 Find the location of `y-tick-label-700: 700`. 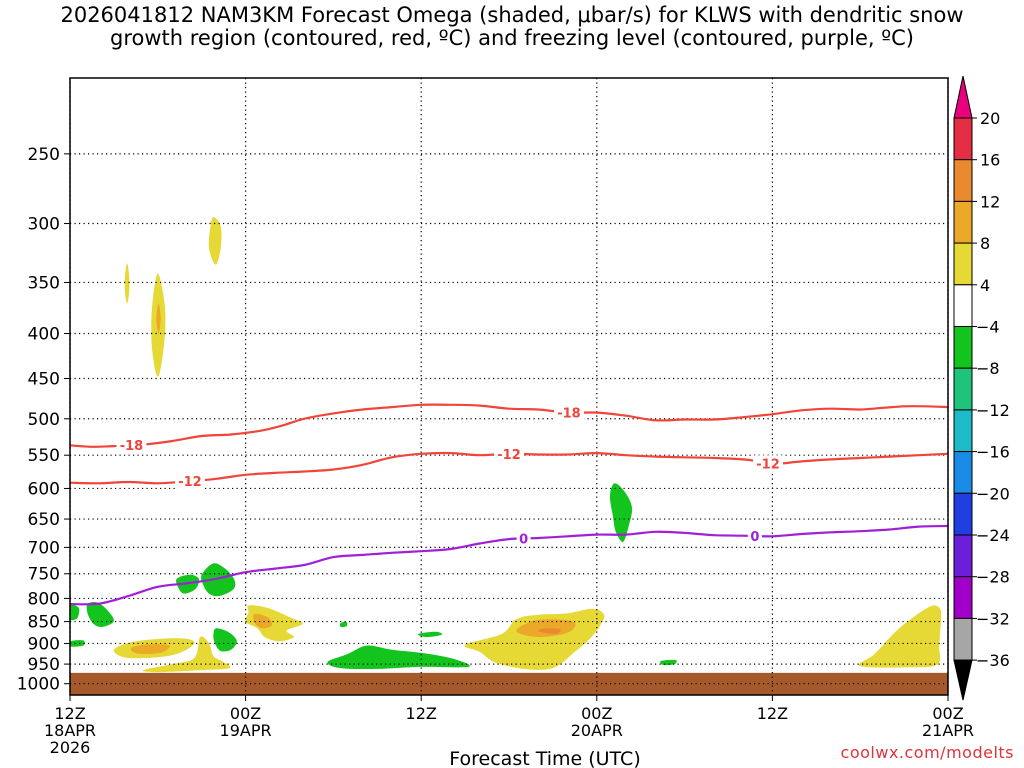

y-tick-label-700: 700 is located at coordinates (44, 548).